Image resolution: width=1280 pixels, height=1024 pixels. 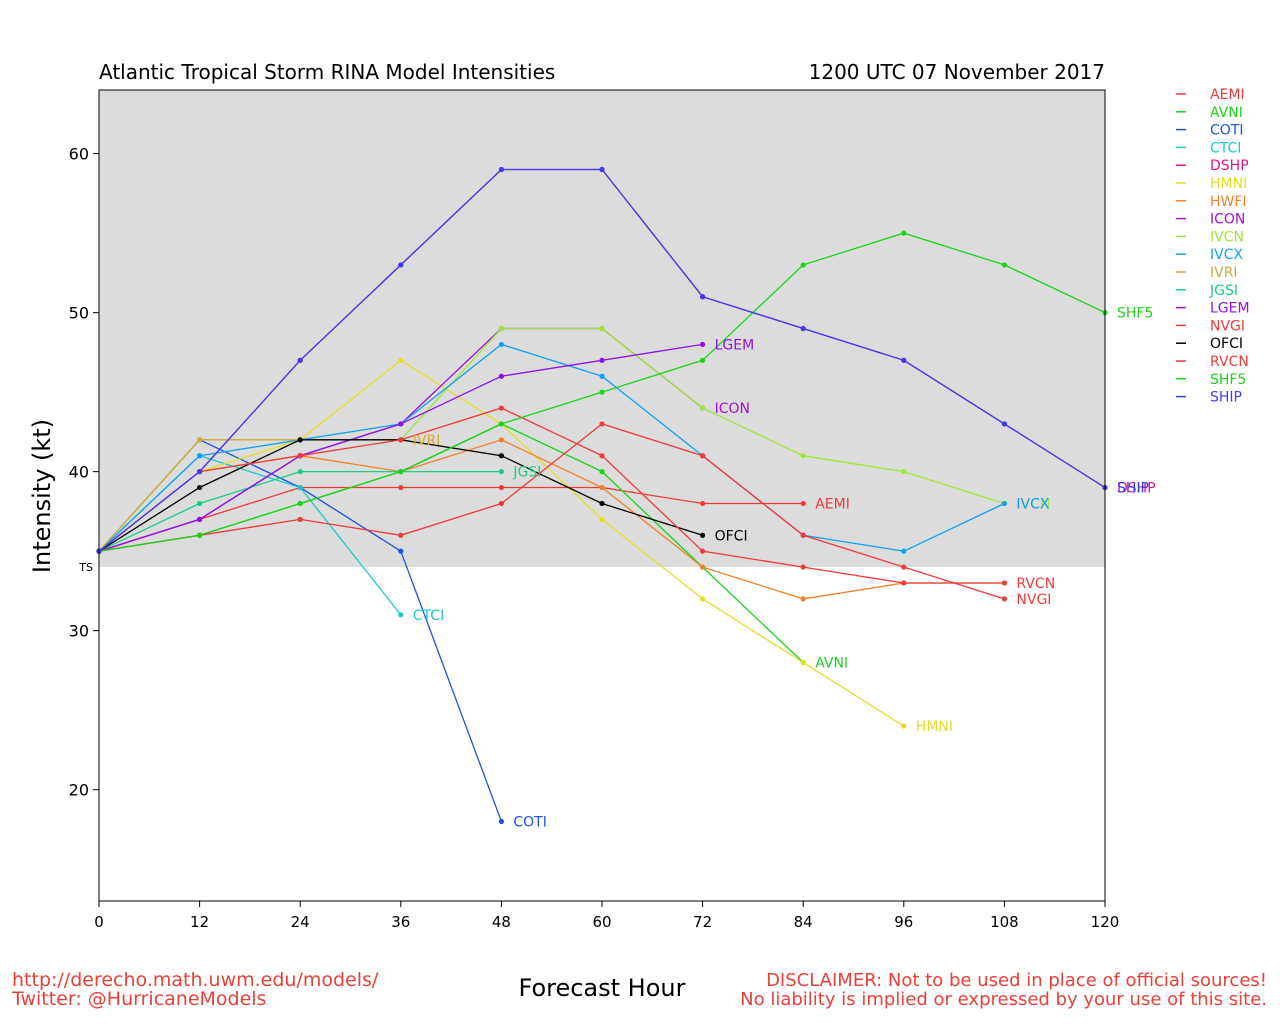 I want to click on end-label-avni: AVNI, so click(x=831, y=663).